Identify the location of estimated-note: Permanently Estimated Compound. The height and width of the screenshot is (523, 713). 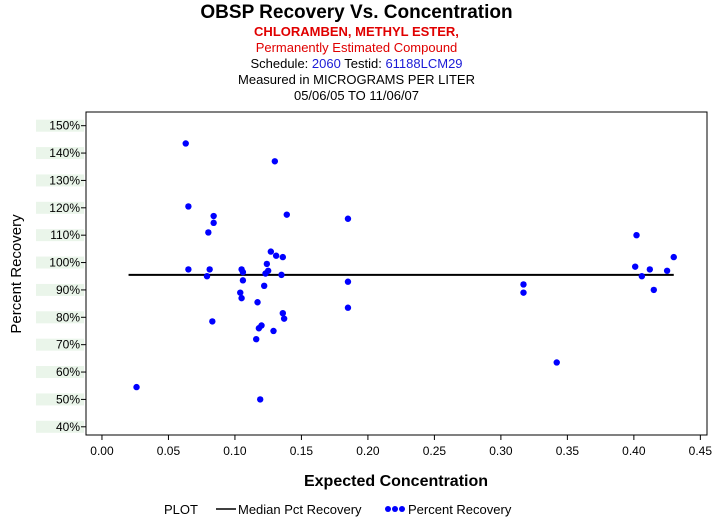
(356, 47).